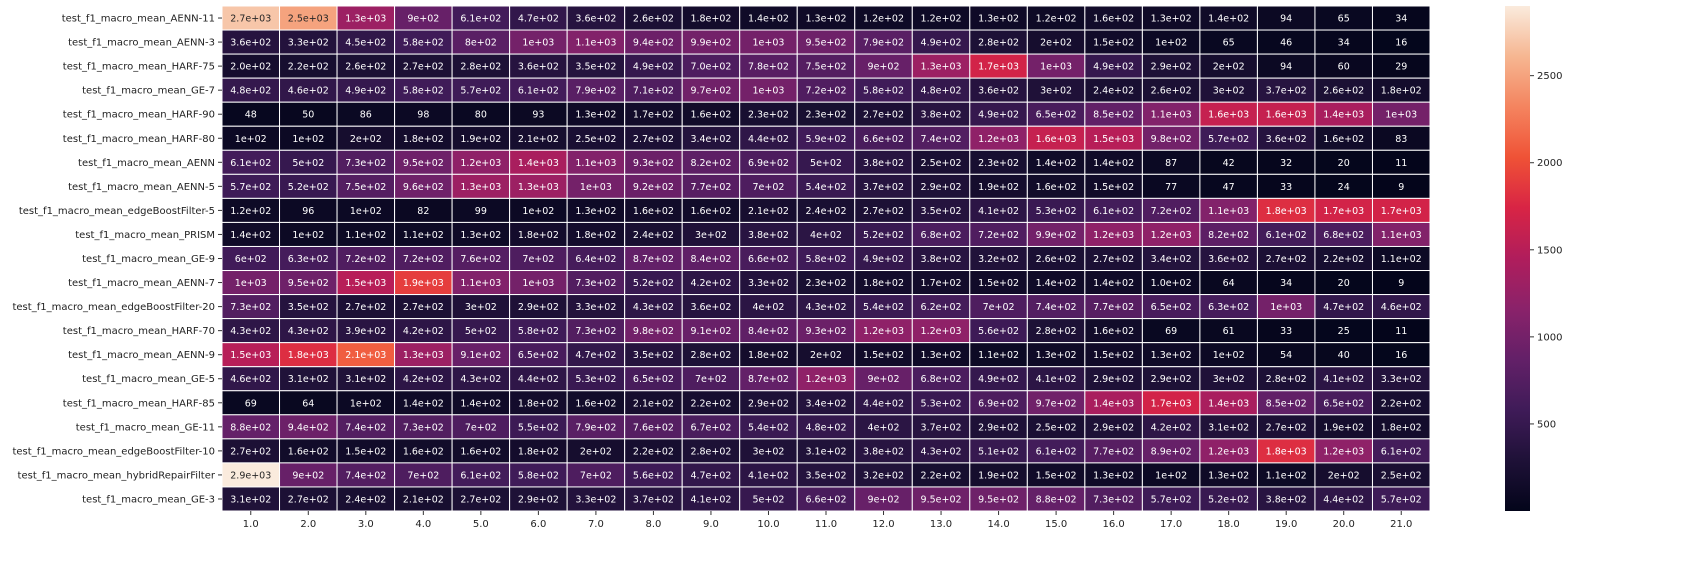 The height and width of the screenshot is (575, 1705). What do you see at coordinates (366, 403) in the screenshot?
I see `cell-label: 1e+02` at bounding box center [366, 403].